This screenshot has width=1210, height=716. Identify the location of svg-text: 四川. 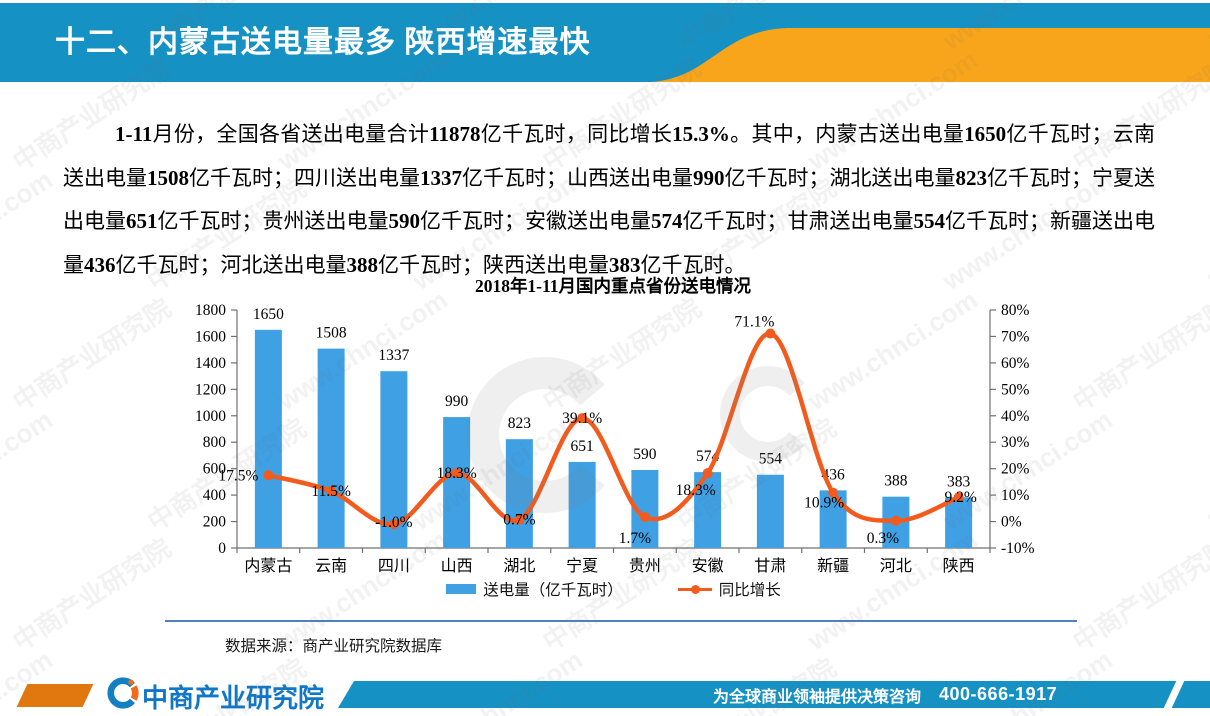
(394, 566).